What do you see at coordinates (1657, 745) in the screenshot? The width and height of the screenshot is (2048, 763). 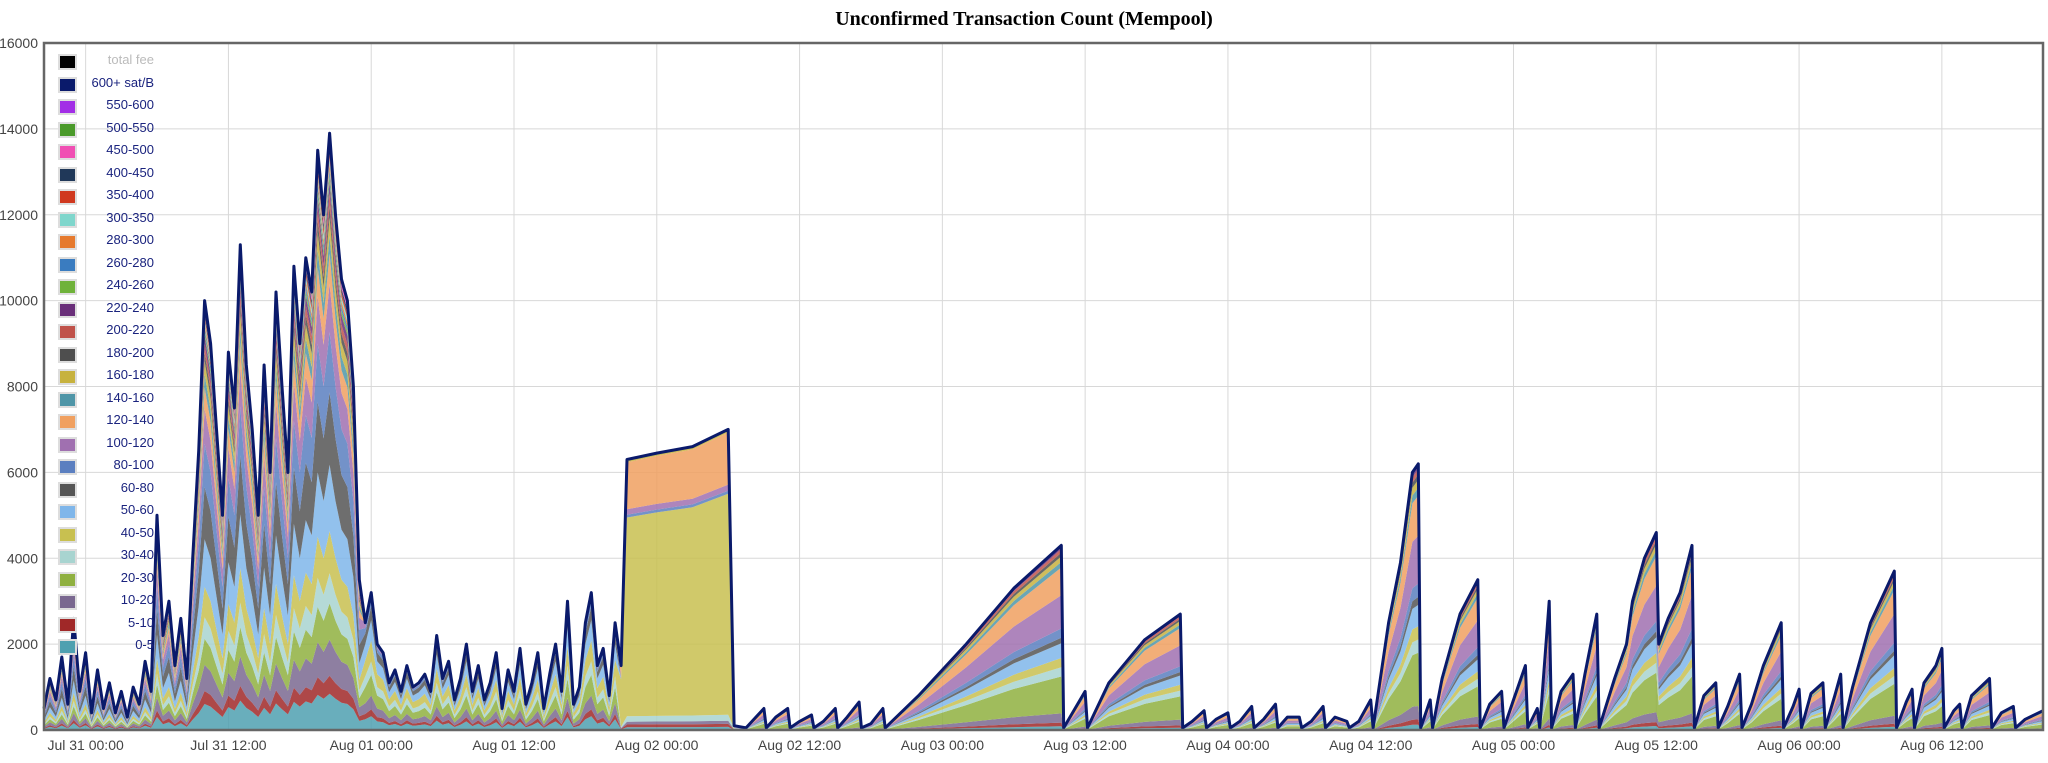 I see `x-tick-label: Aug 05 12:00` at bounding box center [1657, 745].